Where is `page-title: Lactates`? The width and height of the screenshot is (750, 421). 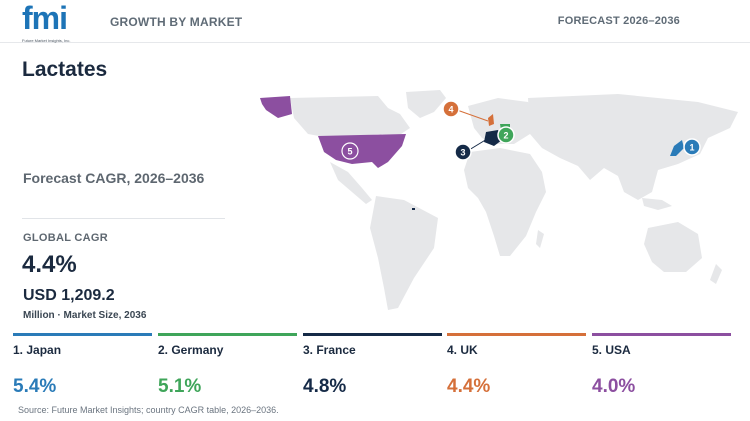 page-title: Lactates is located at coordinates (65, 69).